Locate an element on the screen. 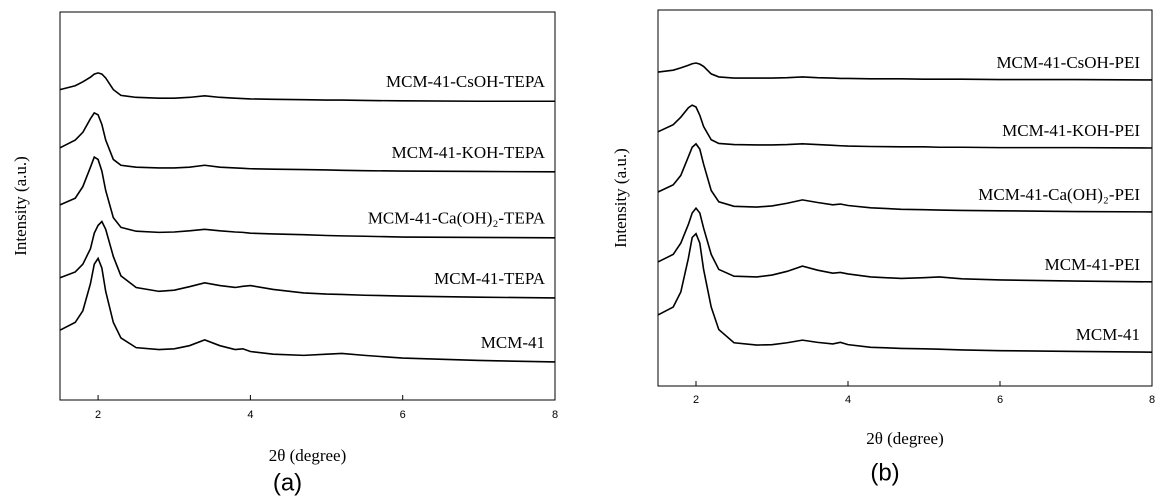  curve-label: MCM-41-KOH-PEI is located at coordinates (1071, 130).